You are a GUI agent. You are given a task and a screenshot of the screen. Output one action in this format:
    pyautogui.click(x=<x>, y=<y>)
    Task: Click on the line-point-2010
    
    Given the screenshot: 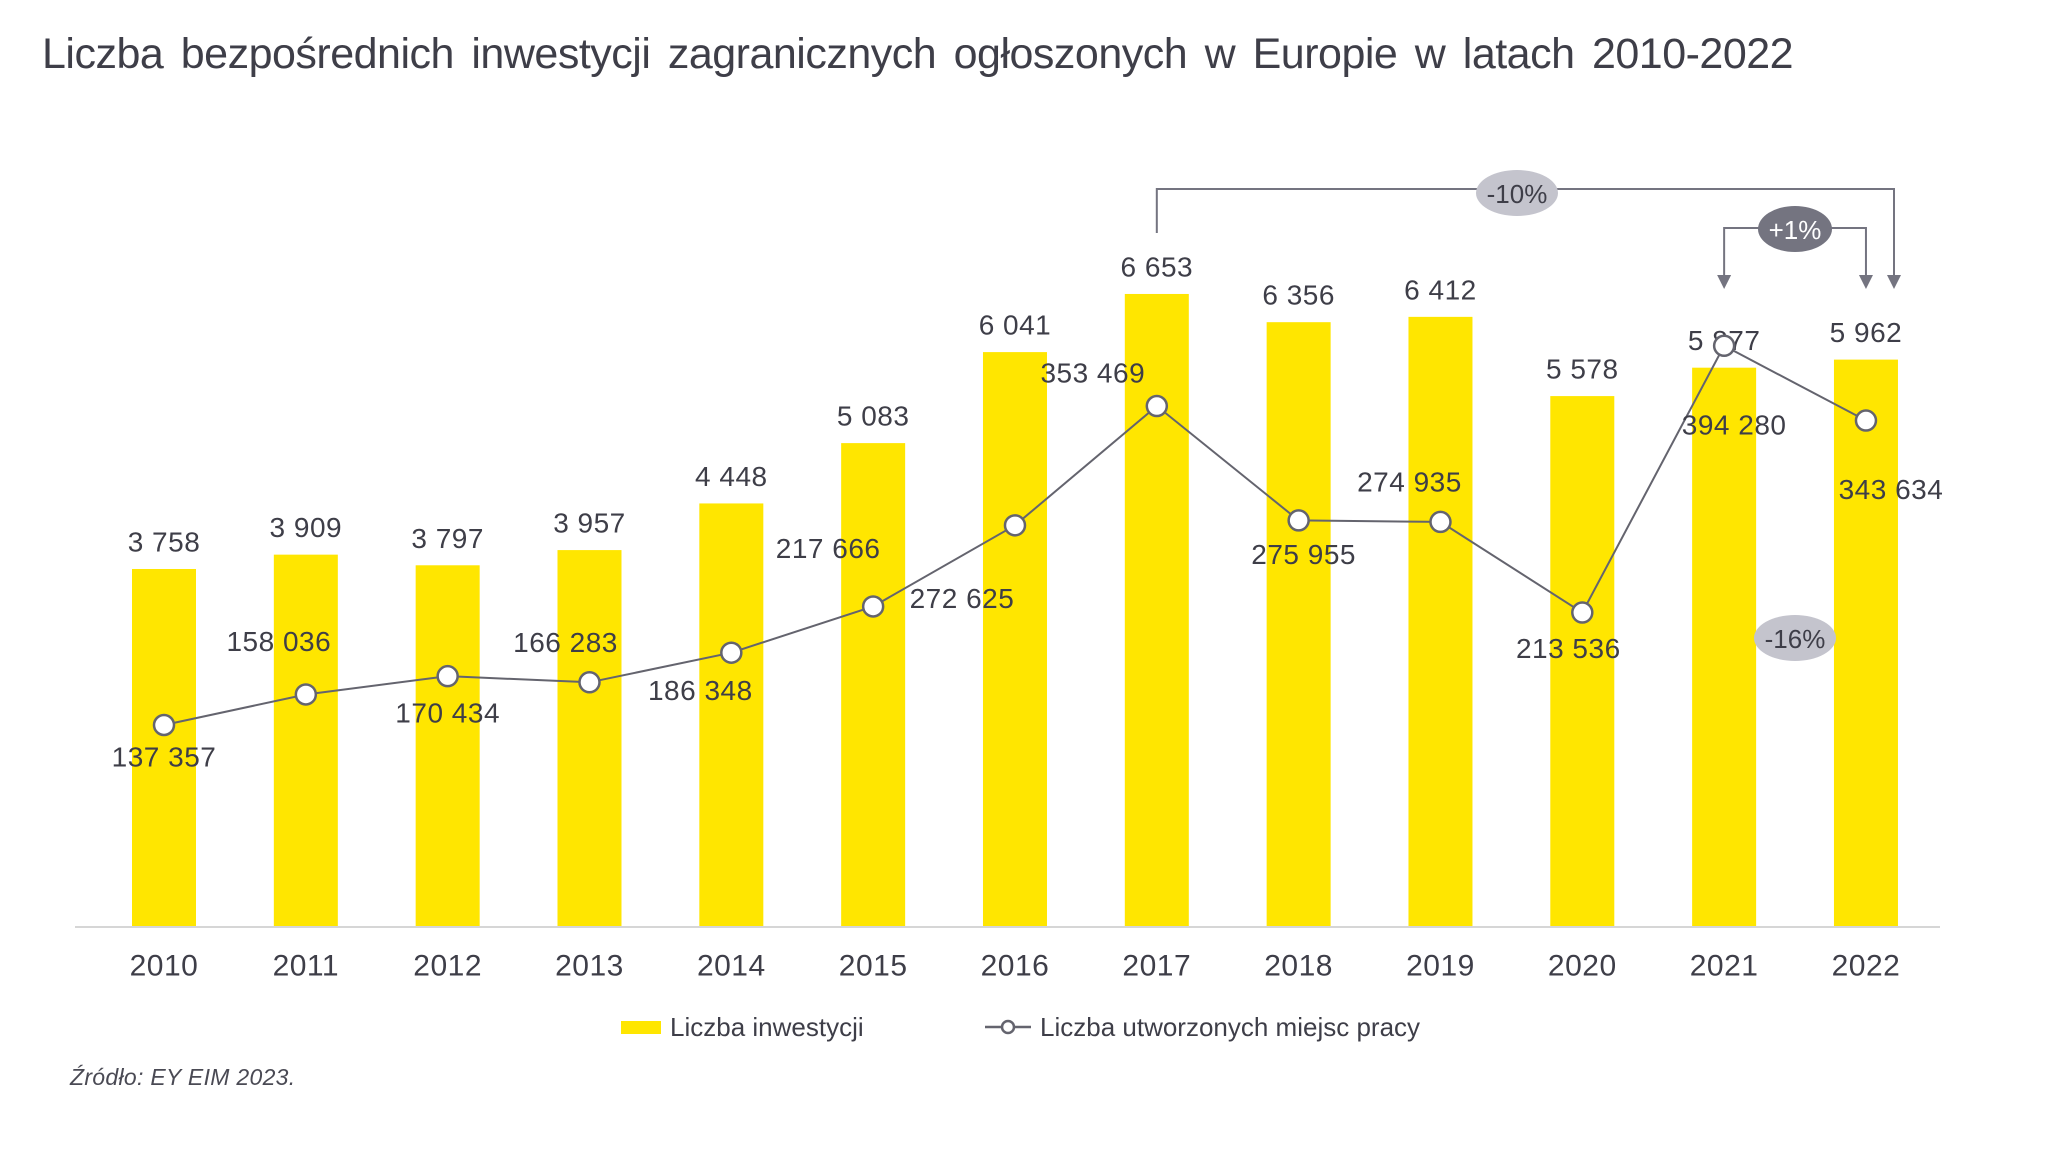 What is the action you would take?
    pyautogui.click(x=164, y=725)
    